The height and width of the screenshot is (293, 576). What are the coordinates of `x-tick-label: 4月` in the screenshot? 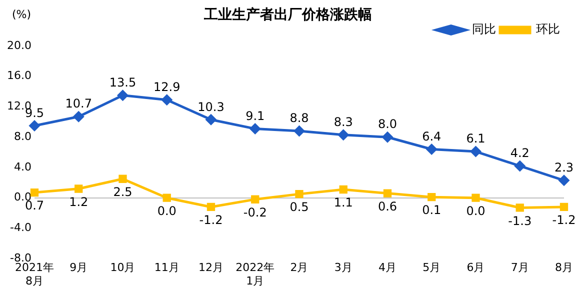 It's located at (387, 267).